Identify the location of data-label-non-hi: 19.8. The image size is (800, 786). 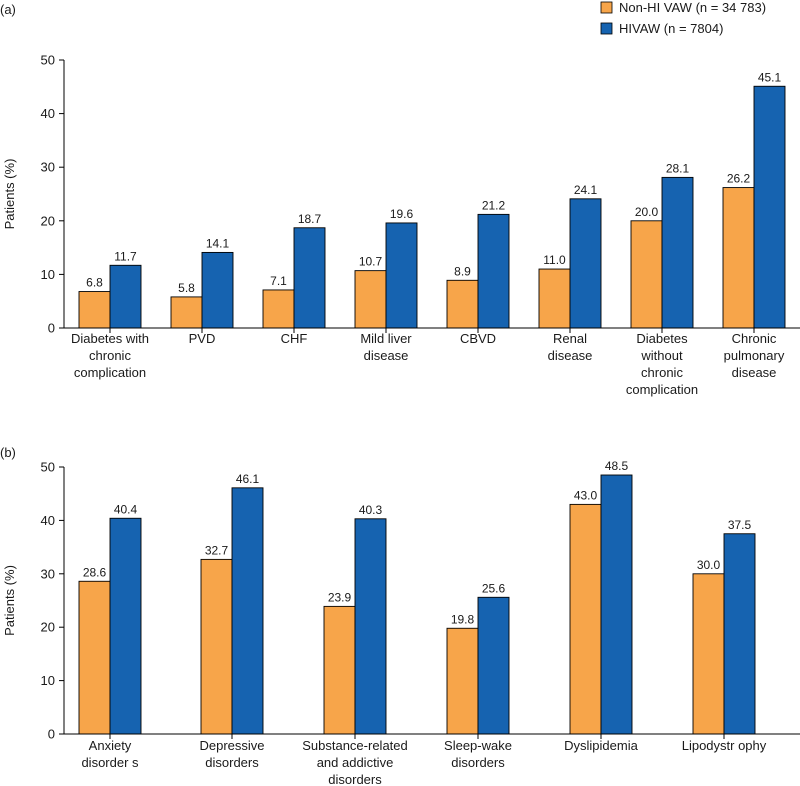
(463, 619).